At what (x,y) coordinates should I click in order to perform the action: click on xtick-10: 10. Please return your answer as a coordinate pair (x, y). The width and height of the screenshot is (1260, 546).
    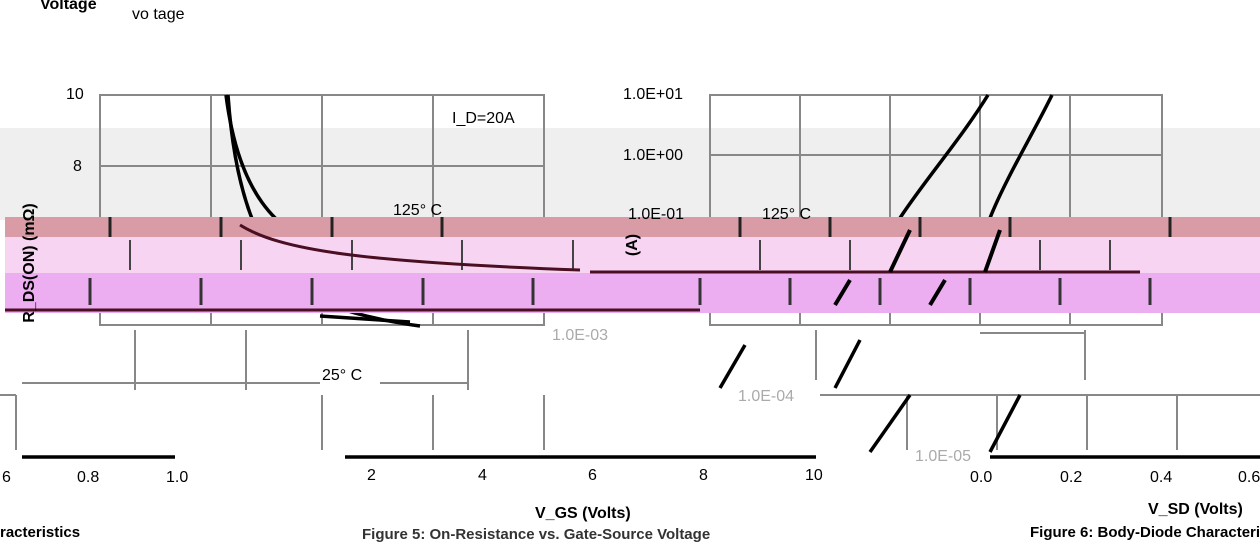
    Looking at the image, I should click on (814, 475).